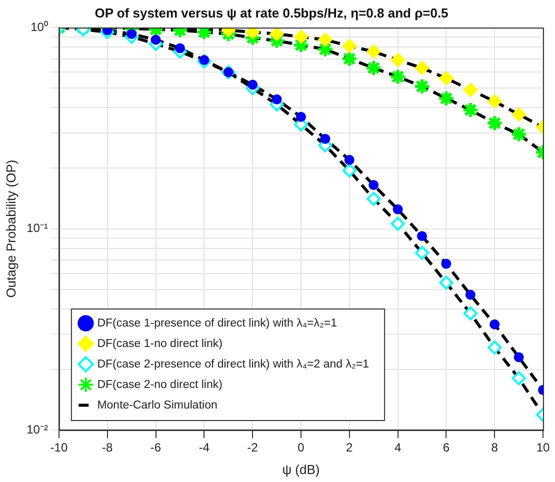 The height and width of the screenshot is (482, 555). Describe the element at coordinates (271, 12) in the screenshot. I see `chart-title: OP of system versus ψ at rate 0.5bps/Hz, η=0.8 and ρ=0.5` at that location.